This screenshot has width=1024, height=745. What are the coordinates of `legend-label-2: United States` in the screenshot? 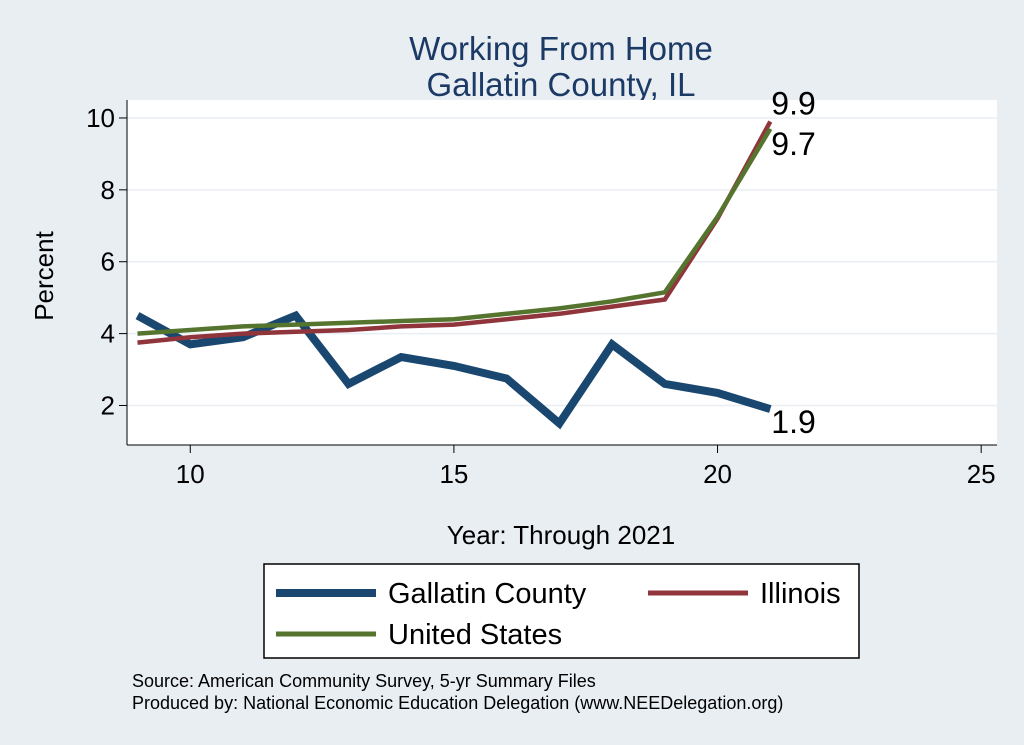 It's located at (475, 635).